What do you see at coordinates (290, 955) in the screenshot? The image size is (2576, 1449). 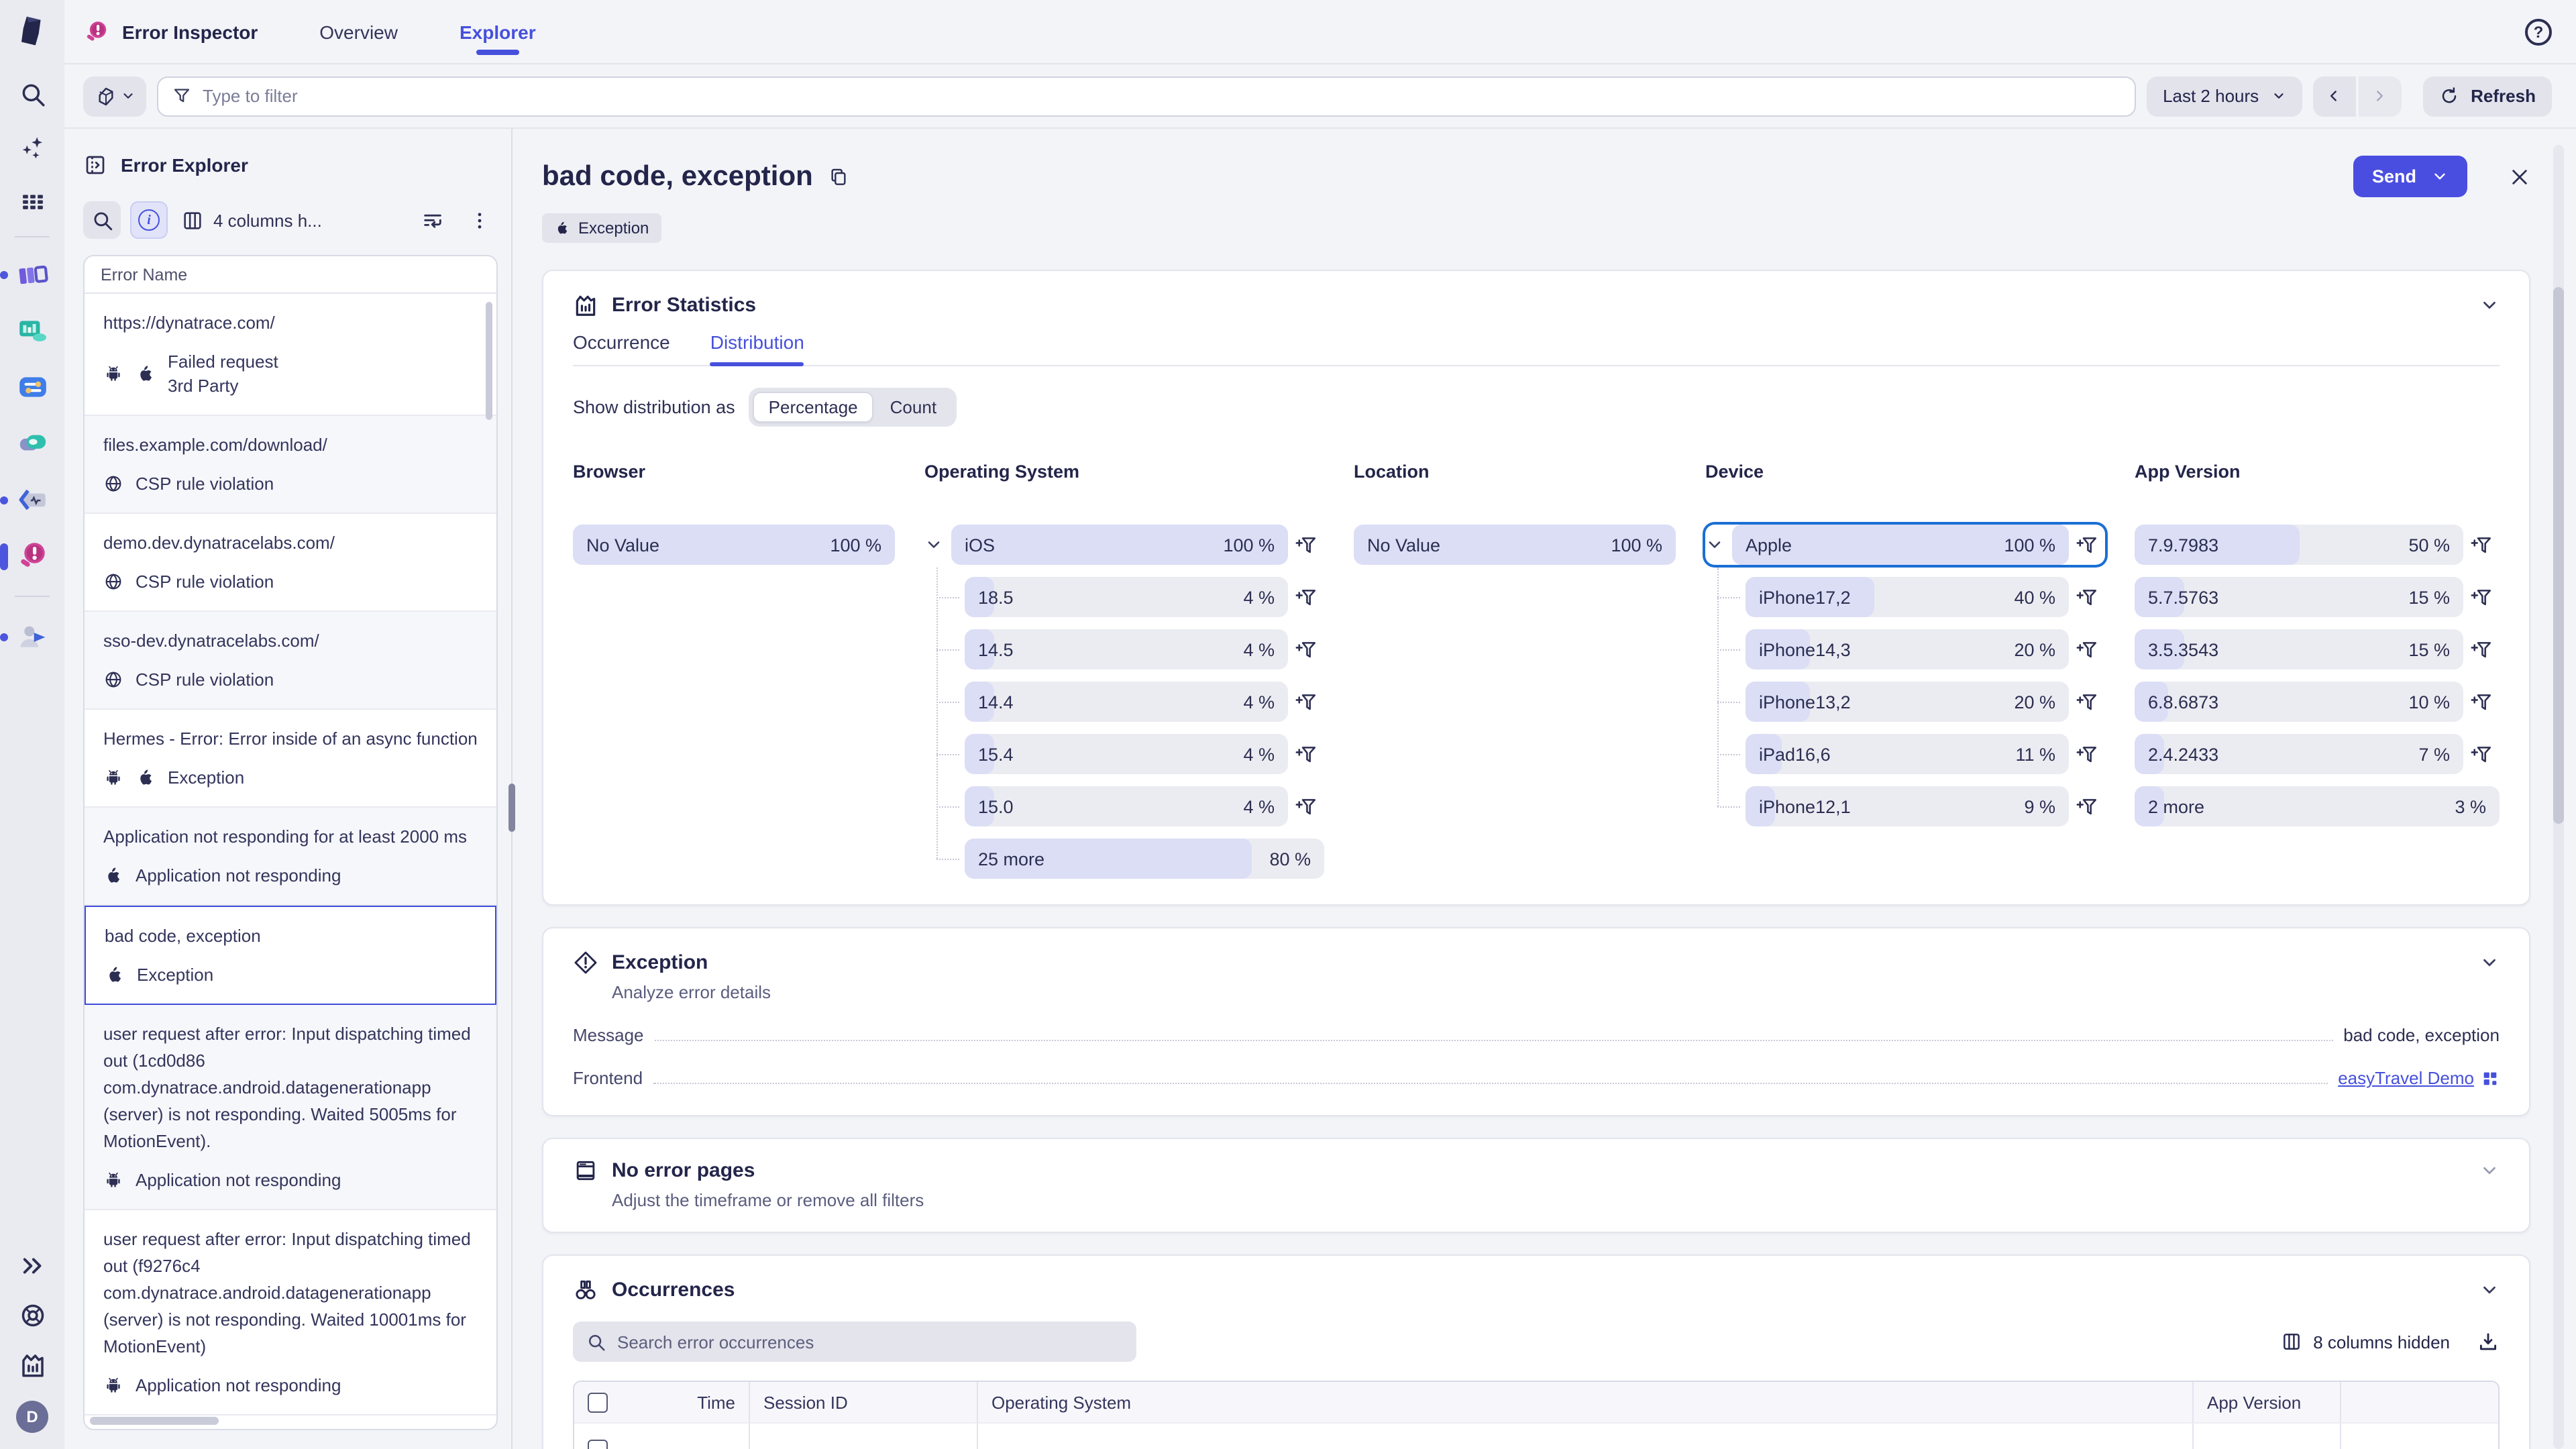 I see `error-list-item: bad code, exception Exception` at bounding box center [290, 955].